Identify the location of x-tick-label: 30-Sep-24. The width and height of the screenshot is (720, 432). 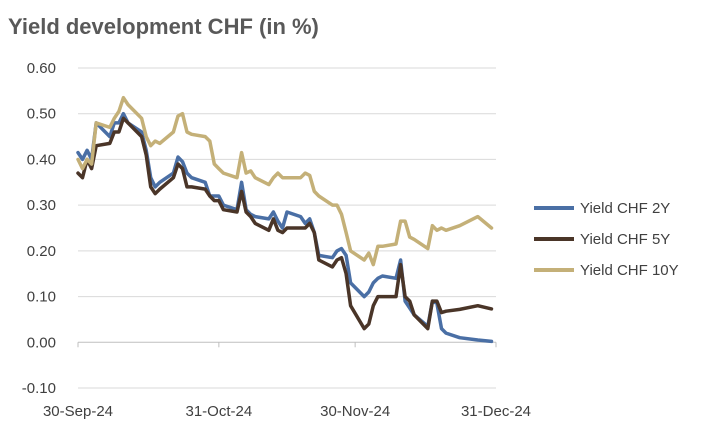
(78, 411).